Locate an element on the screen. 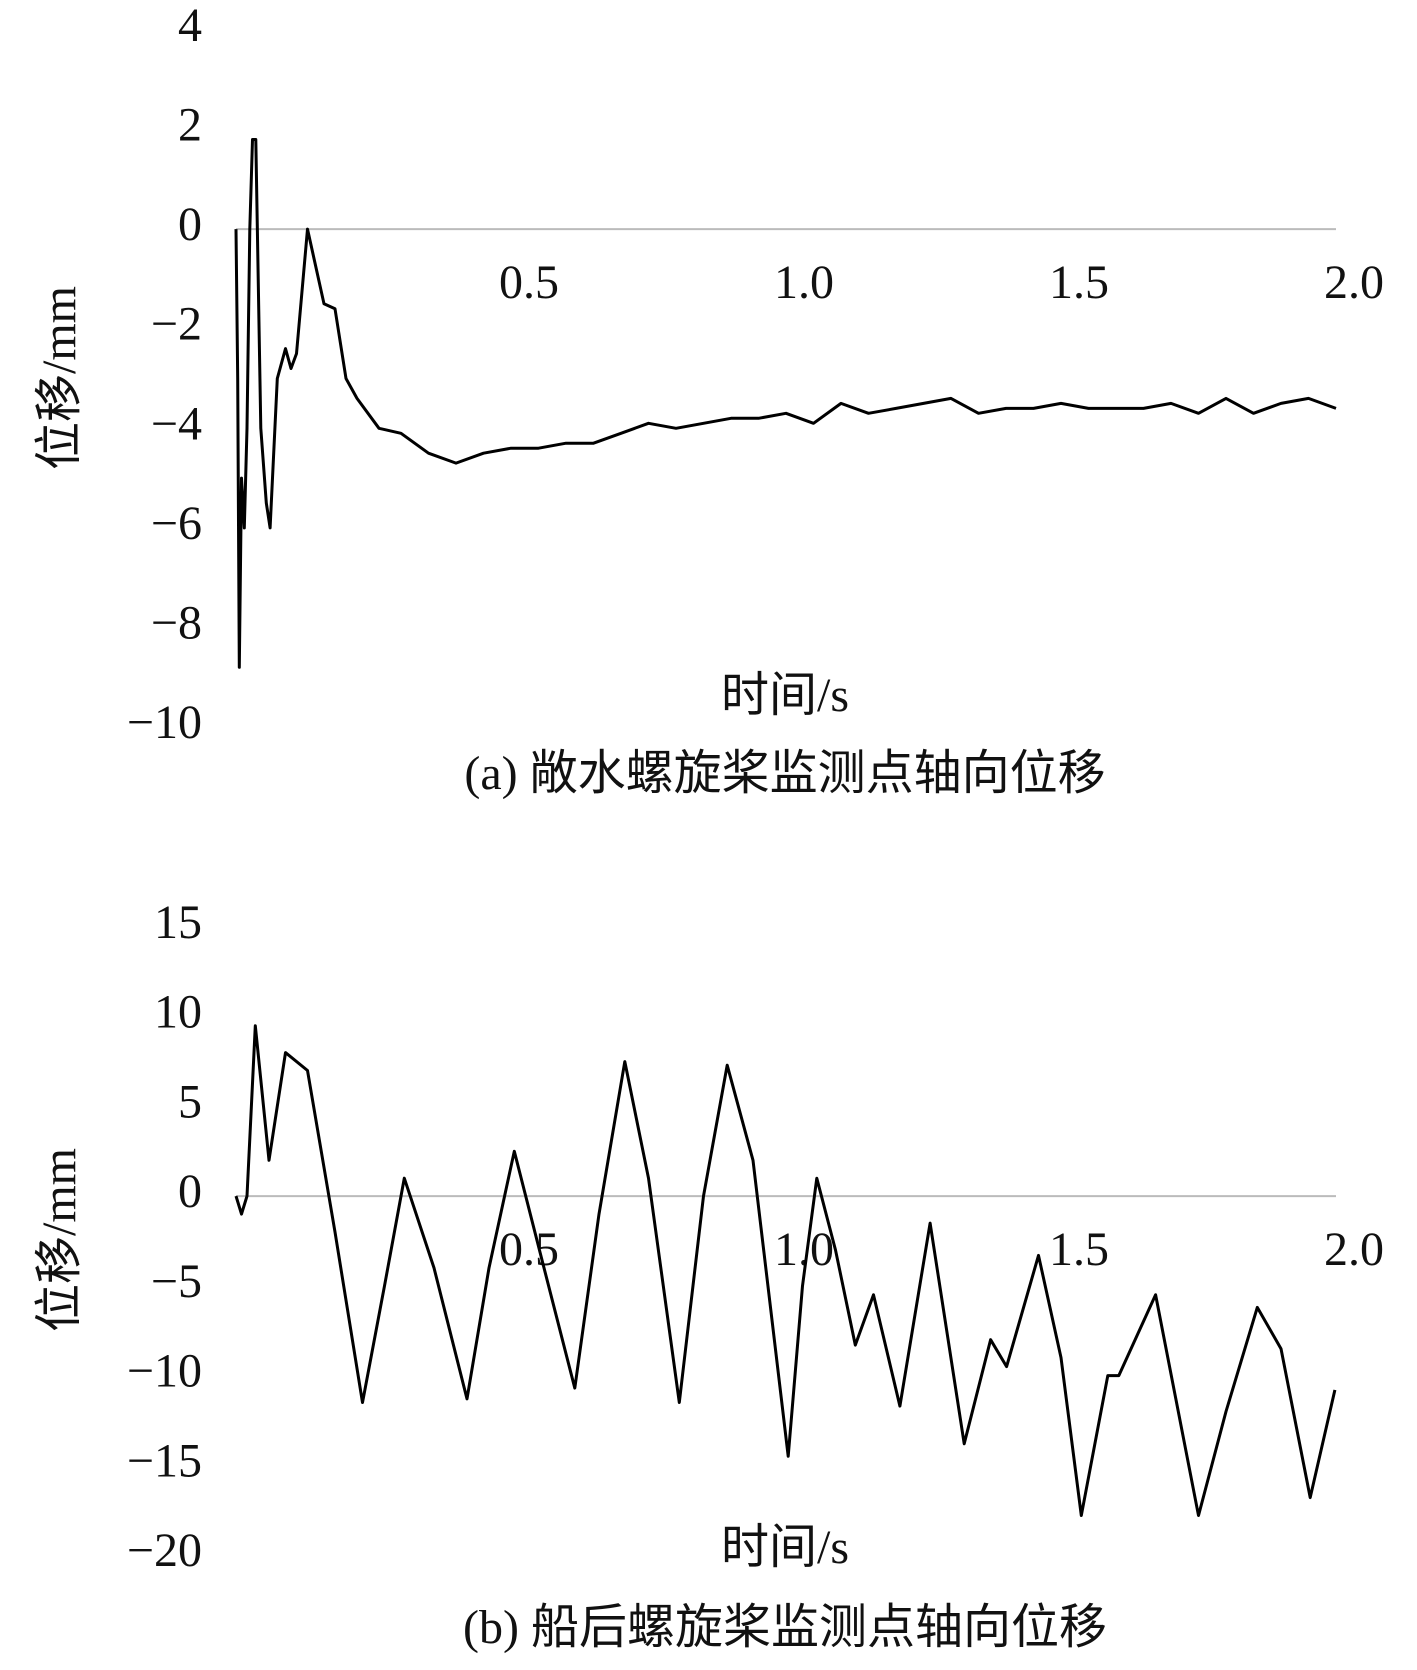 The width and height of the screenshot is (1417, 1670). y-tick-label: −4 is located at coordinates (176, 423).